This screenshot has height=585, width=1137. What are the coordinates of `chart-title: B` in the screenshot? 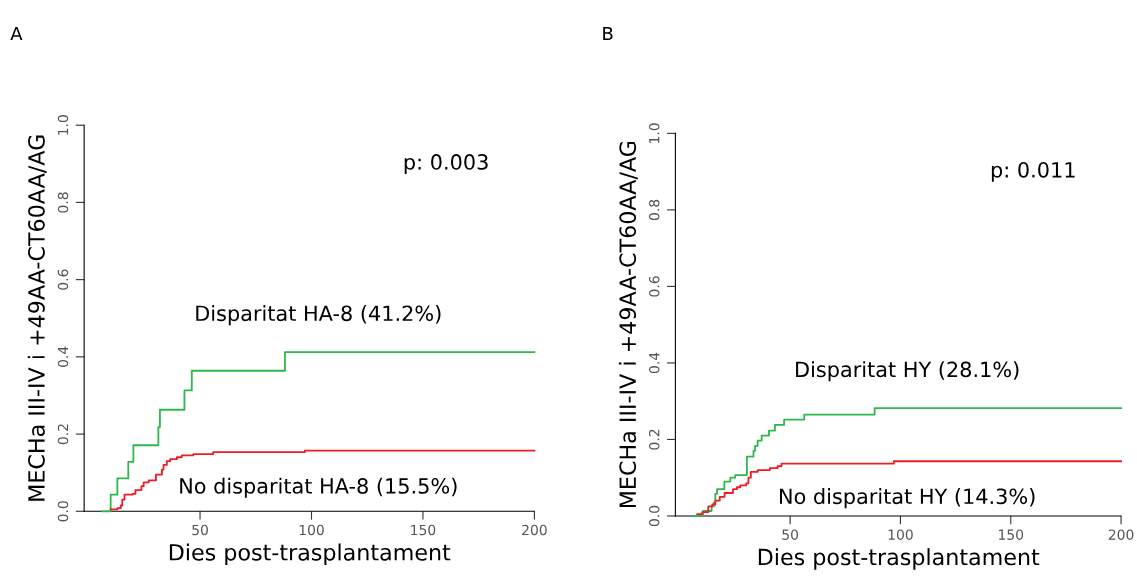 It's located at (608, 33).